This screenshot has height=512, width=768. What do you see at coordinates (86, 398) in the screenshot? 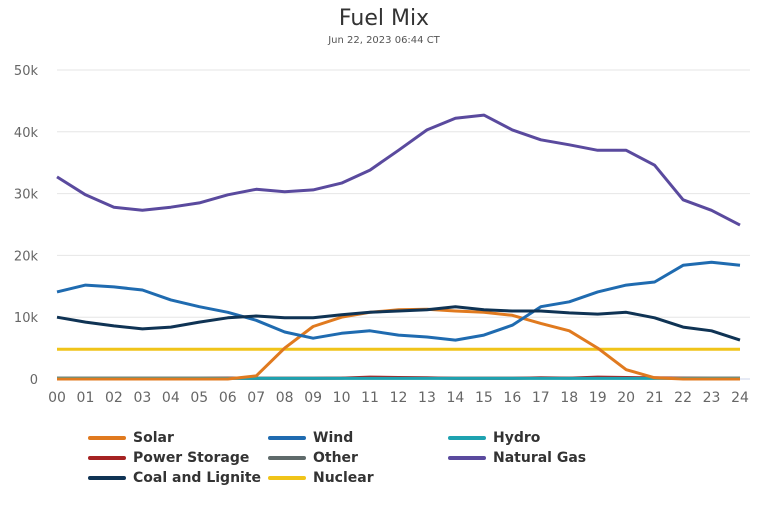
I see `x-tick-label: 01` at bounding box center [86, 398].